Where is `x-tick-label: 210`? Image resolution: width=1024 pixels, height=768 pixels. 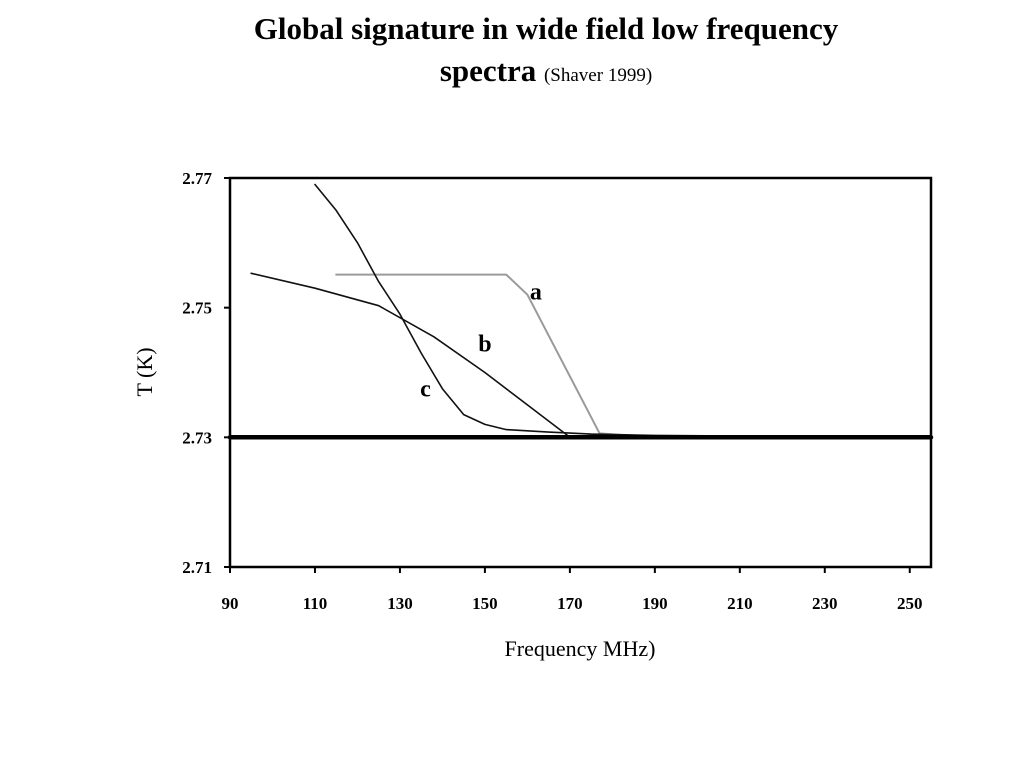
x-tick-label: 210 is located at coordinates (740, 603).